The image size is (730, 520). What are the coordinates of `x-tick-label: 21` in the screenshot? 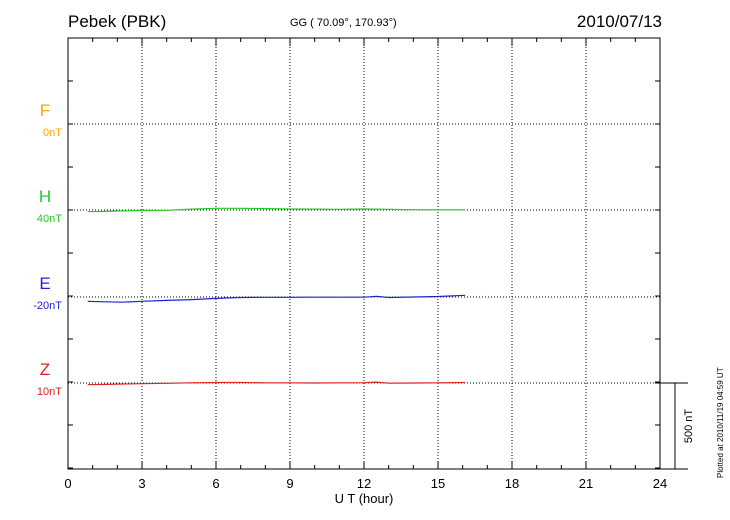 It's located at (586, 483).